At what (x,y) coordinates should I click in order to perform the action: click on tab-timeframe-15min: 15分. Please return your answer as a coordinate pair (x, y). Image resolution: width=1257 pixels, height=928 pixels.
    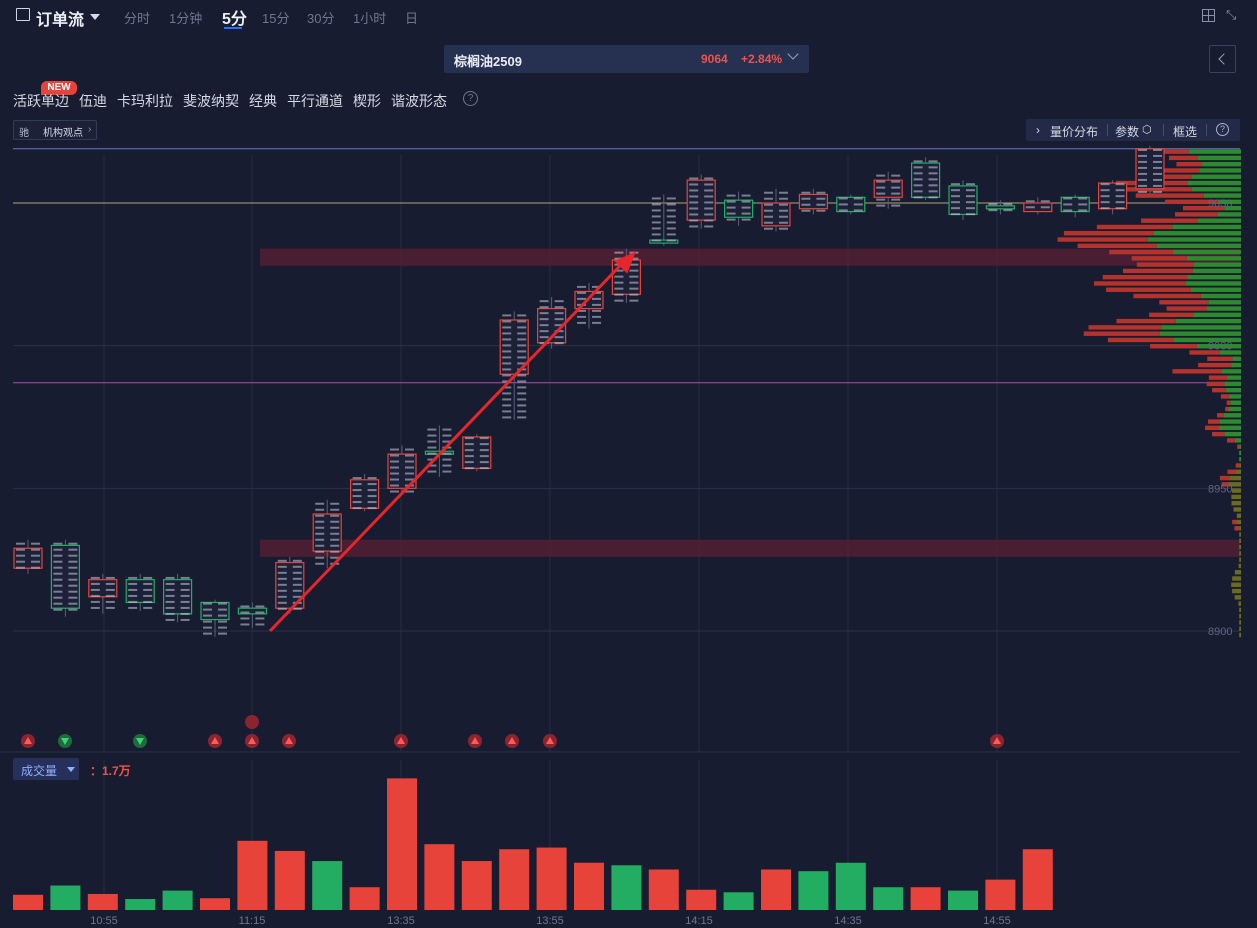
    Looking at the image, I should click on (276, 18).